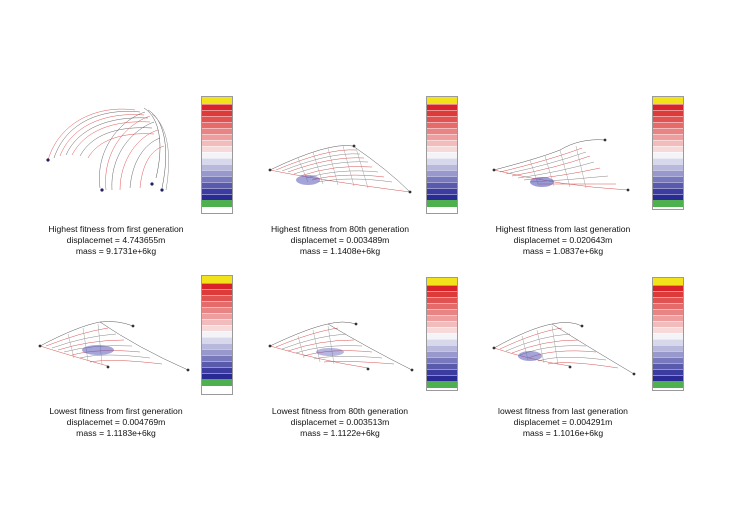 The image size is (730, 516). I want to click on caption-title: Highest fitness from first generation, so click(116, 229).